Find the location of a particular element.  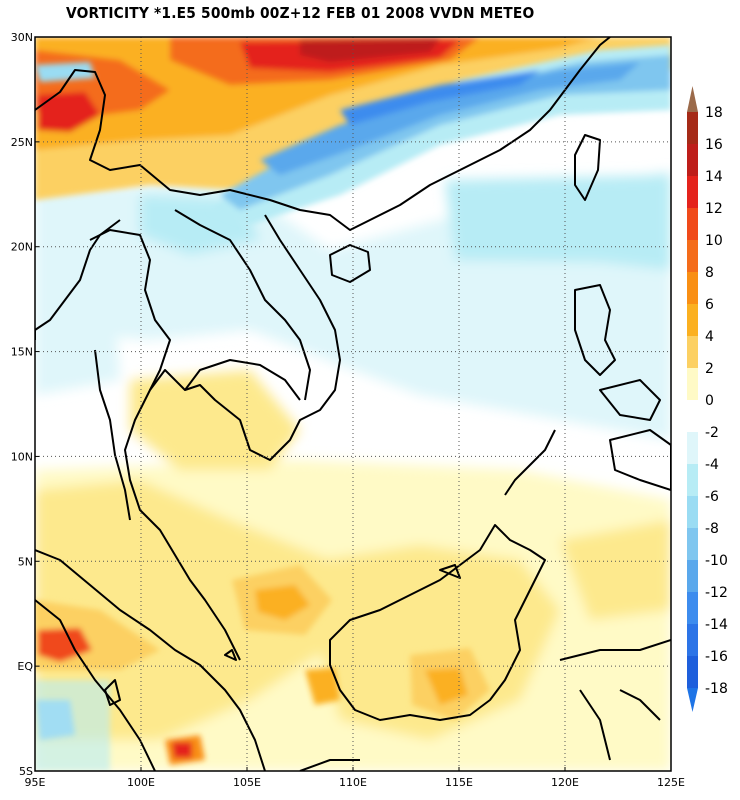

colorbar-label: 12 is located at coordinates (714, 209).